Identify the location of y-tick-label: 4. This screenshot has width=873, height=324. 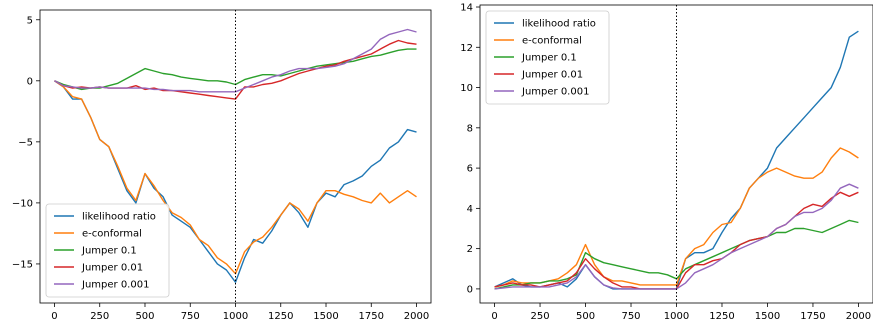
(470, 209).